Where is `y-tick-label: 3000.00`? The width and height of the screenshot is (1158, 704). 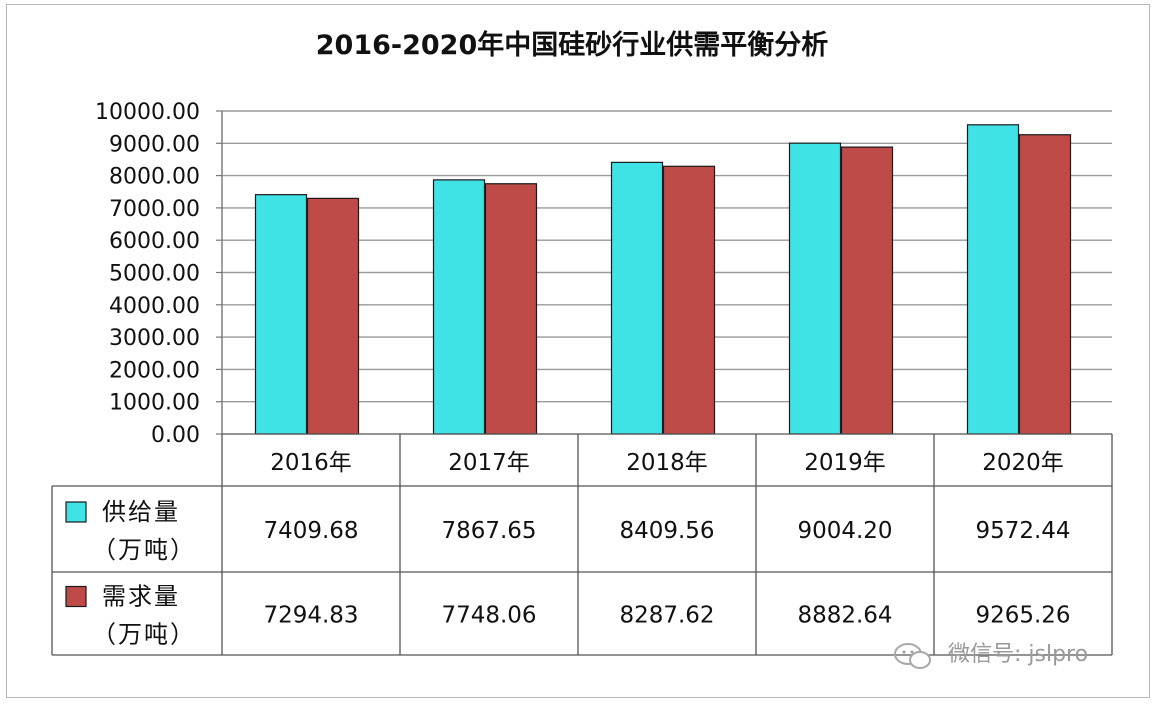
y-tick-label: 3000.00 is located at coordinates (154, 338).